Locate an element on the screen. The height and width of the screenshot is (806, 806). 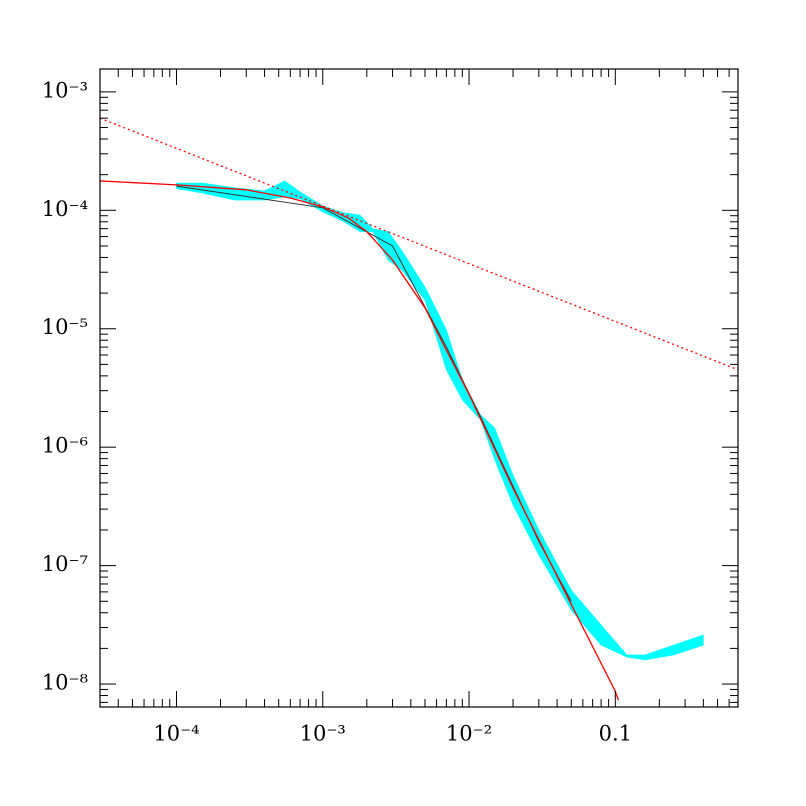
y-tick-label: 10⁻⁸ is located at coordinates (65, 683).